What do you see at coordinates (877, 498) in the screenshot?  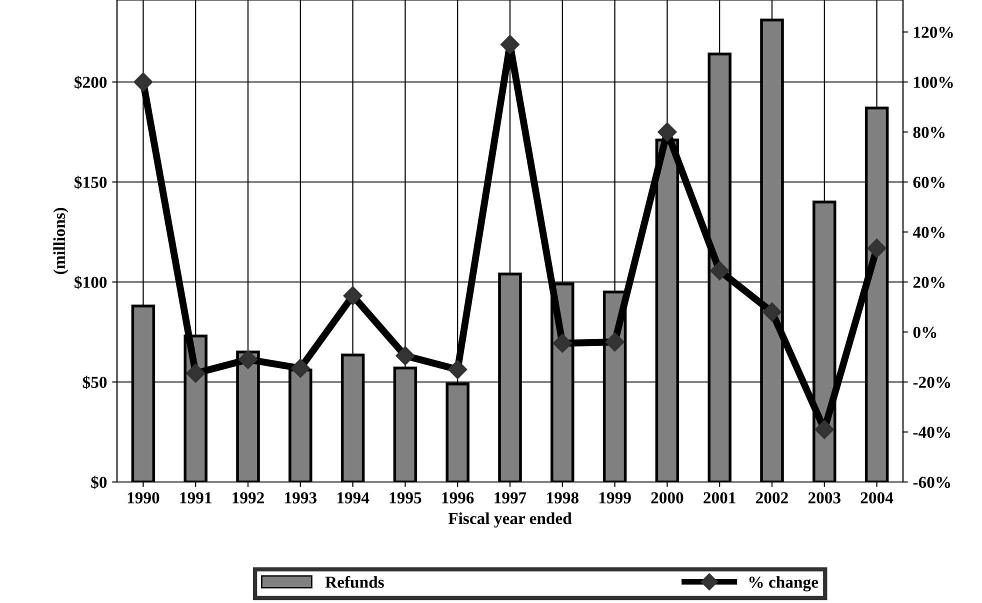 I see `x-tick-label: 2004` at bounding box center [877, 498].